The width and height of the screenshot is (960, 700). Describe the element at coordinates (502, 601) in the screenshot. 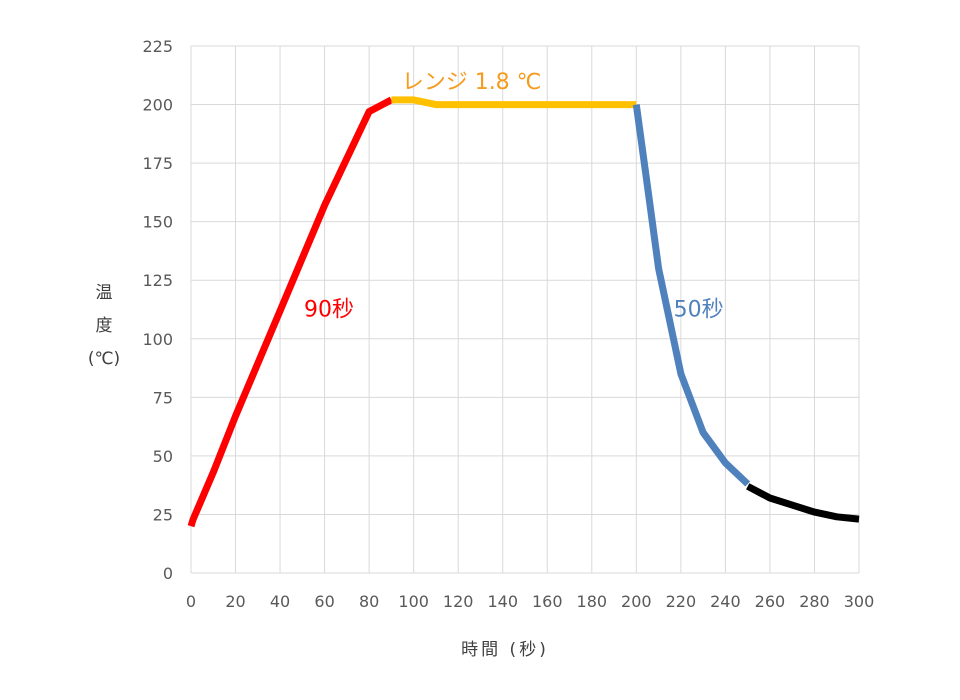

I see `x-tick-label-7: 140` at that location.